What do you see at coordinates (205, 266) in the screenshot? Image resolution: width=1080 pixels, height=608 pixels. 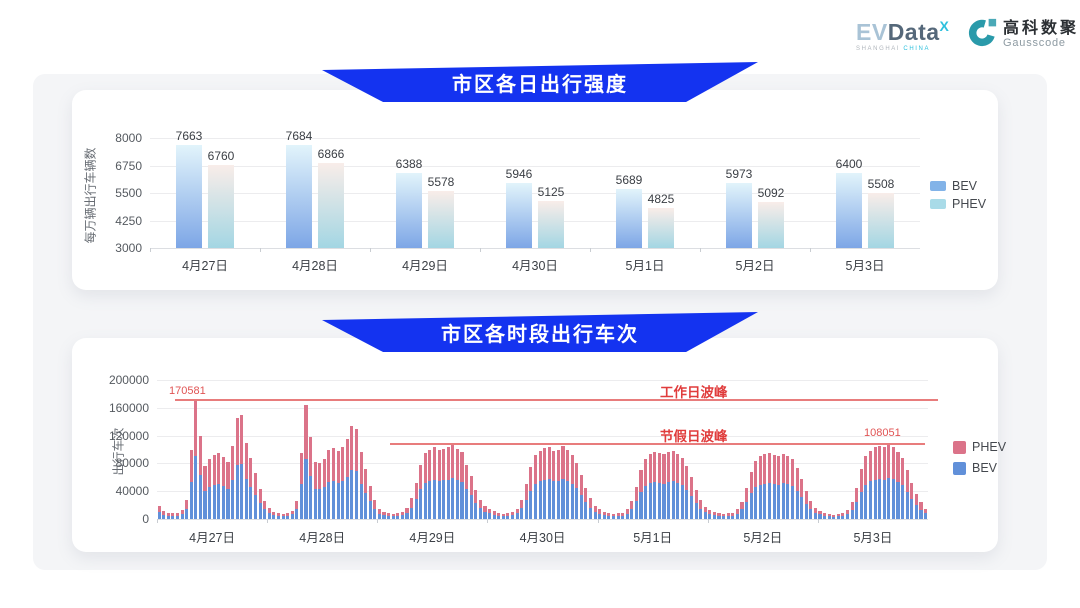 I see `x-tick-label: 4月27日` at bounding box center [205, 266].